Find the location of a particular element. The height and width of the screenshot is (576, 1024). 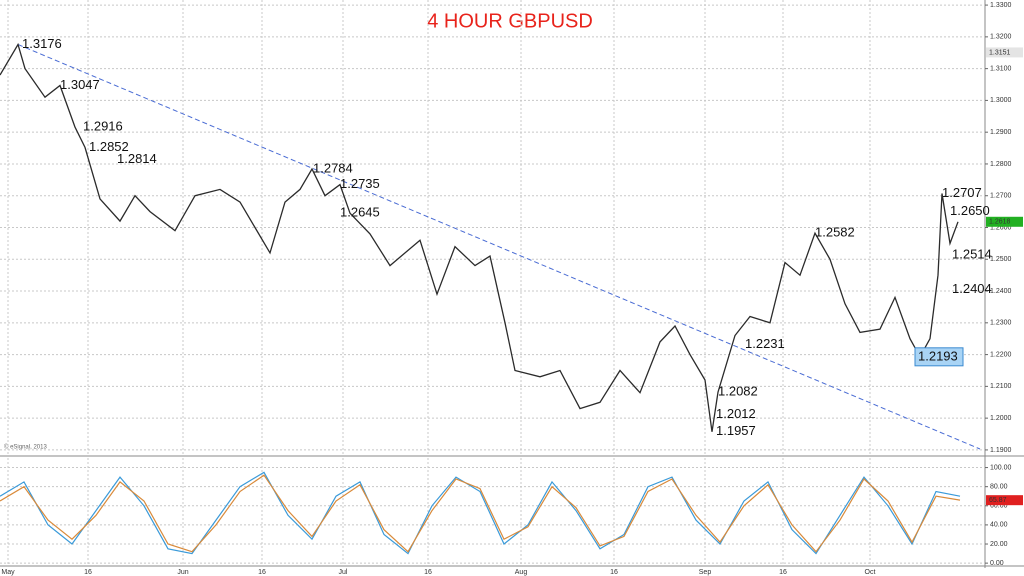

x-tick-label: Oct is located at coordinates (870, 572).